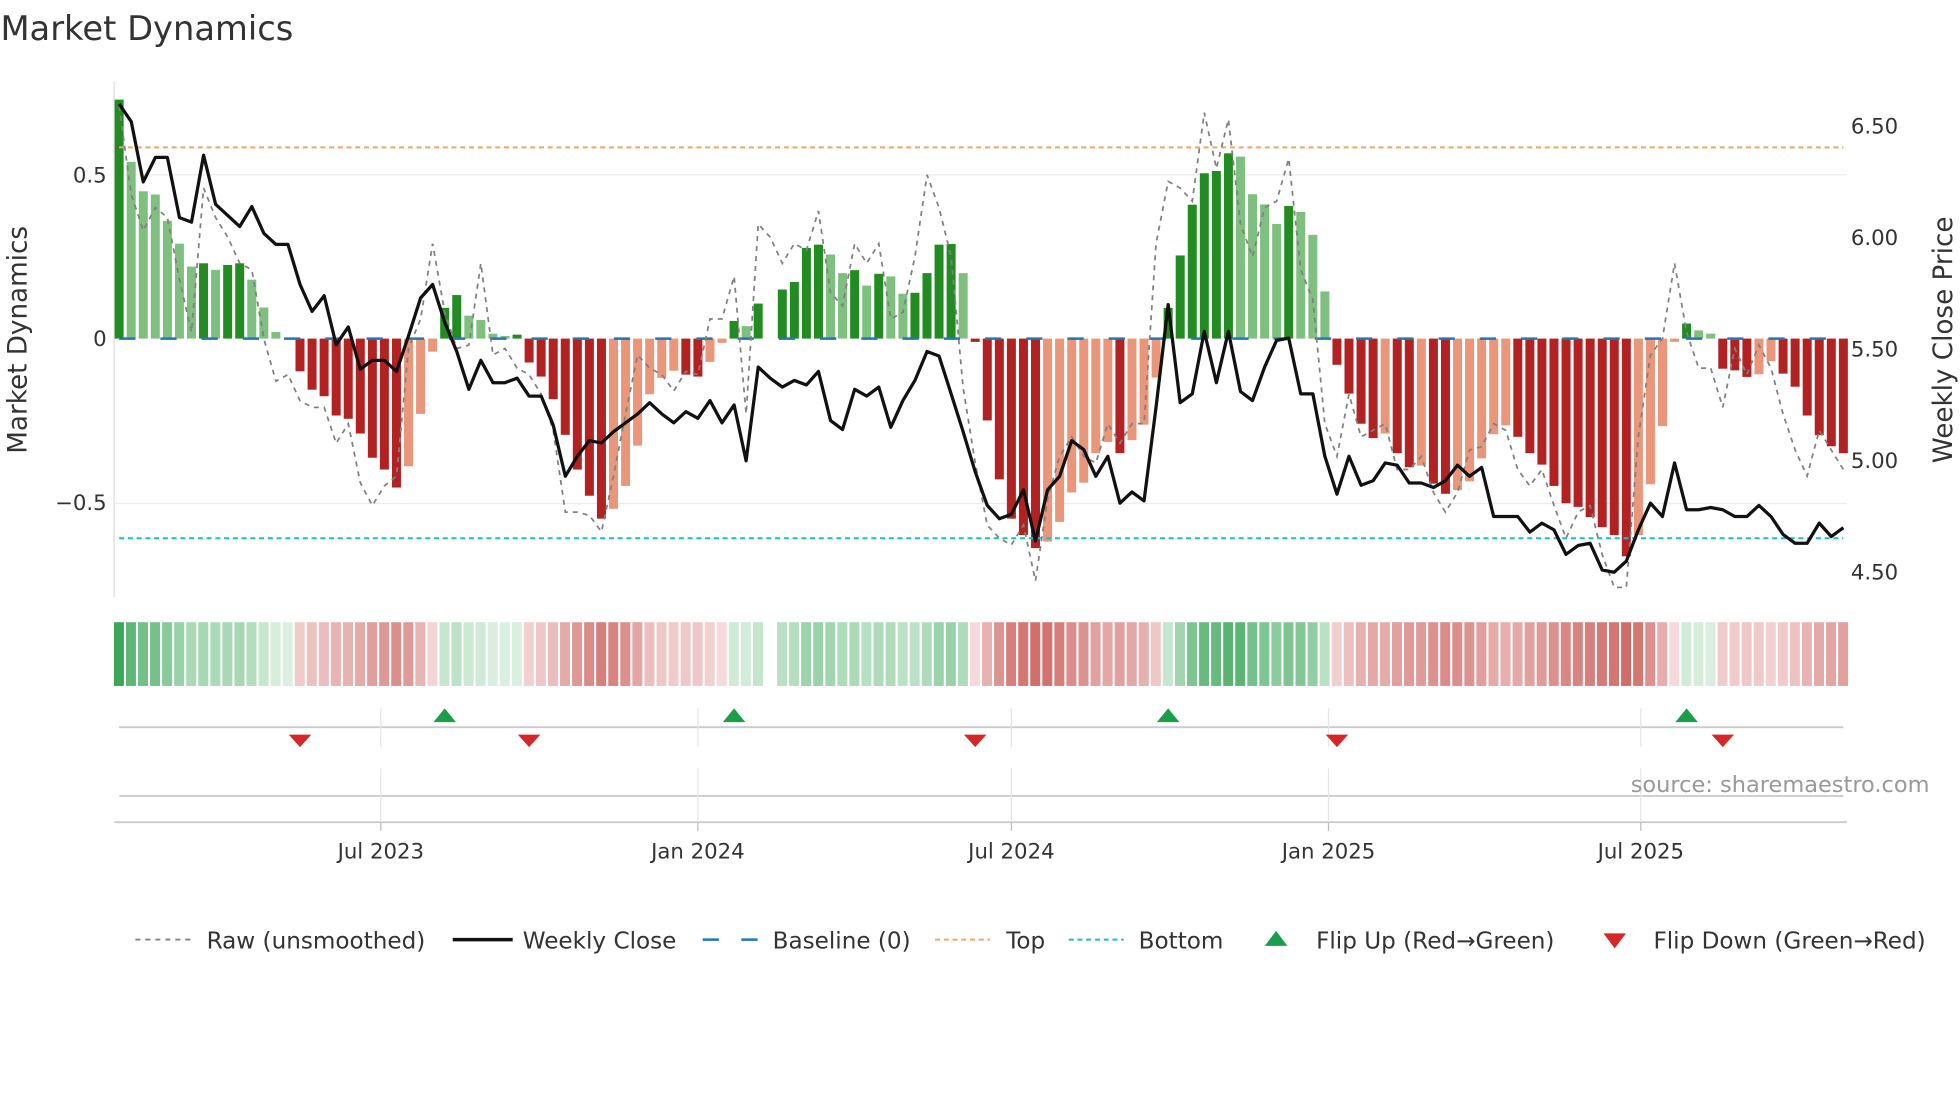 The image size is (1960, 1102). What do you see at coordinates (316, 941) in the screenshot?
I see `legend-raw-label: Raw (unsmoothed)` at bounding box center [316, 941].